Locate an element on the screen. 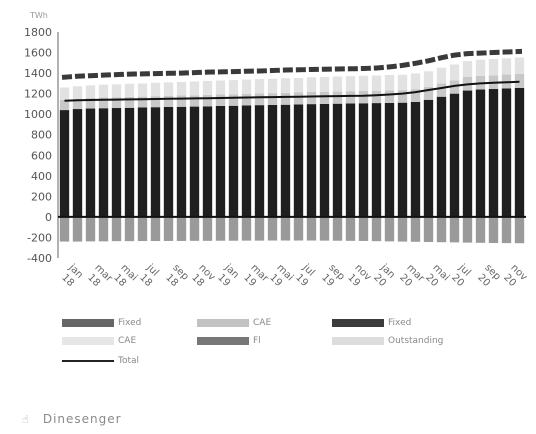 The height and width of the screenshot is (434, 536). legend-label: Outstanding is located at coordinates (416, 341).